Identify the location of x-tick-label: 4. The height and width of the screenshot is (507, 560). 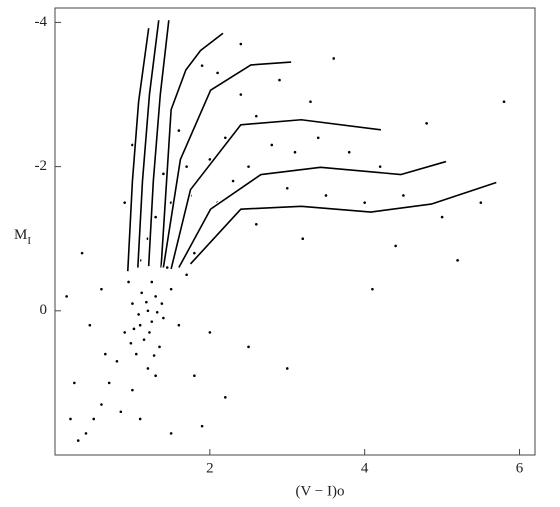
(365, 468).